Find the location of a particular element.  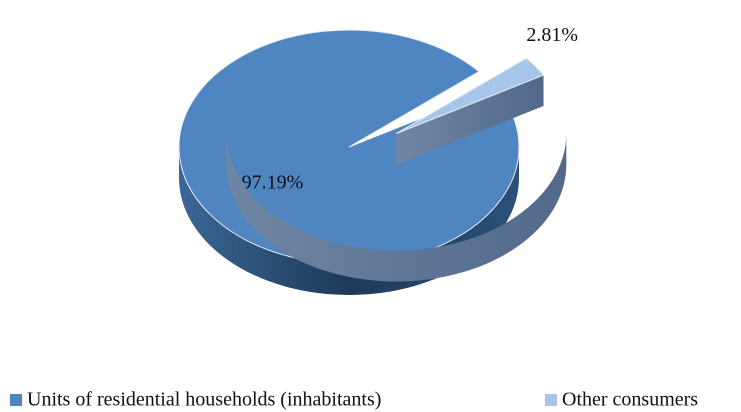

slice-side is located at coordinates (470, 120).